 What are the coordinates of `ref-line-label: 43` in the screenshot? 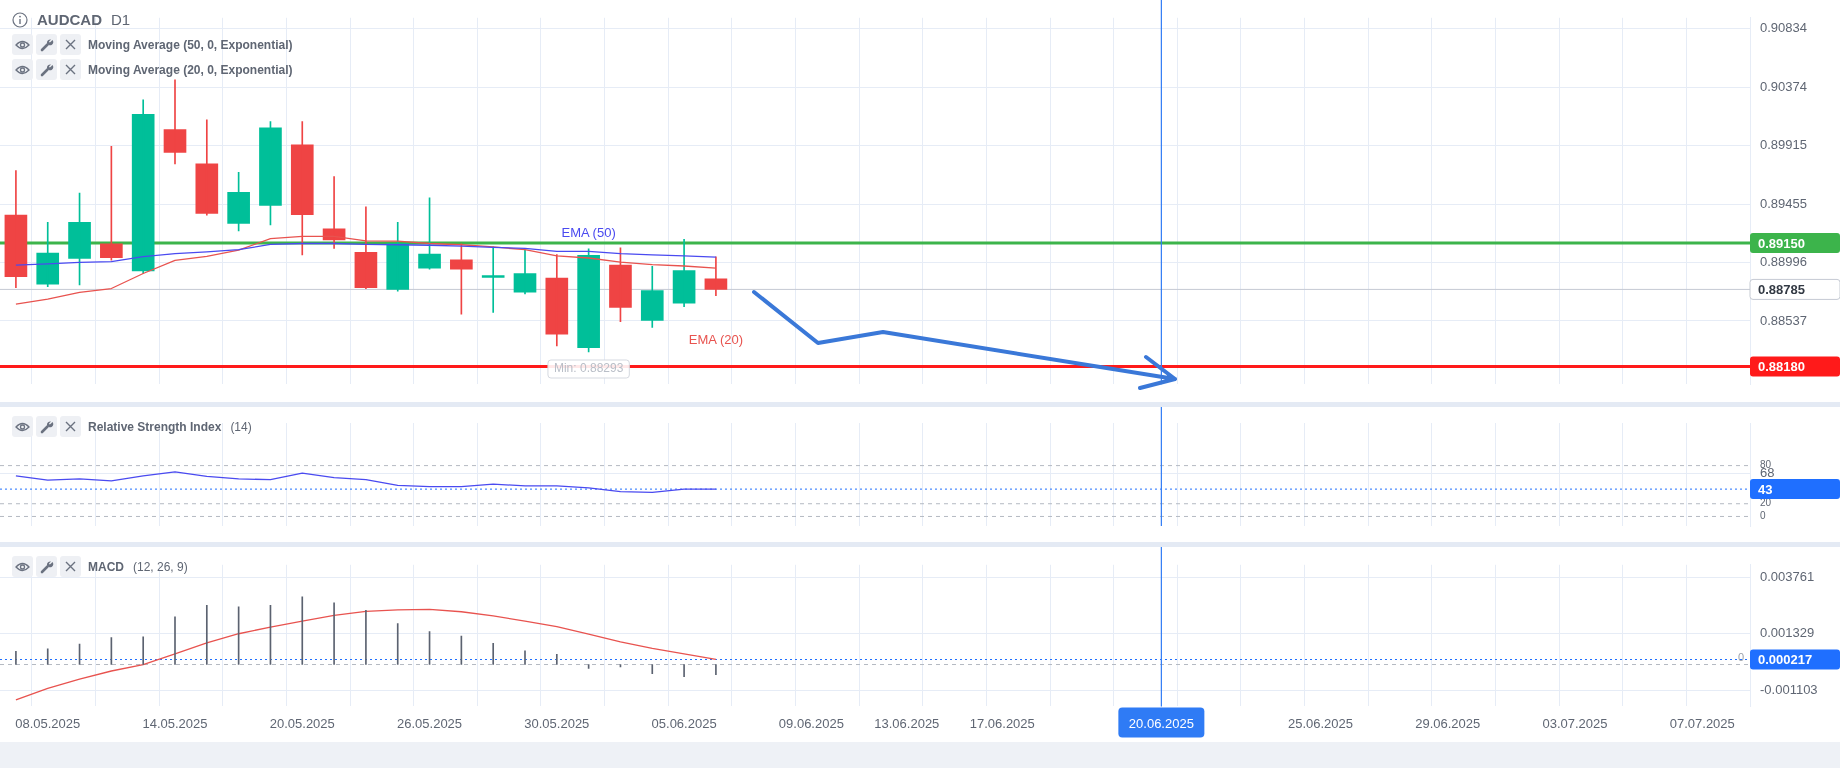 It's located at (1765, 489).